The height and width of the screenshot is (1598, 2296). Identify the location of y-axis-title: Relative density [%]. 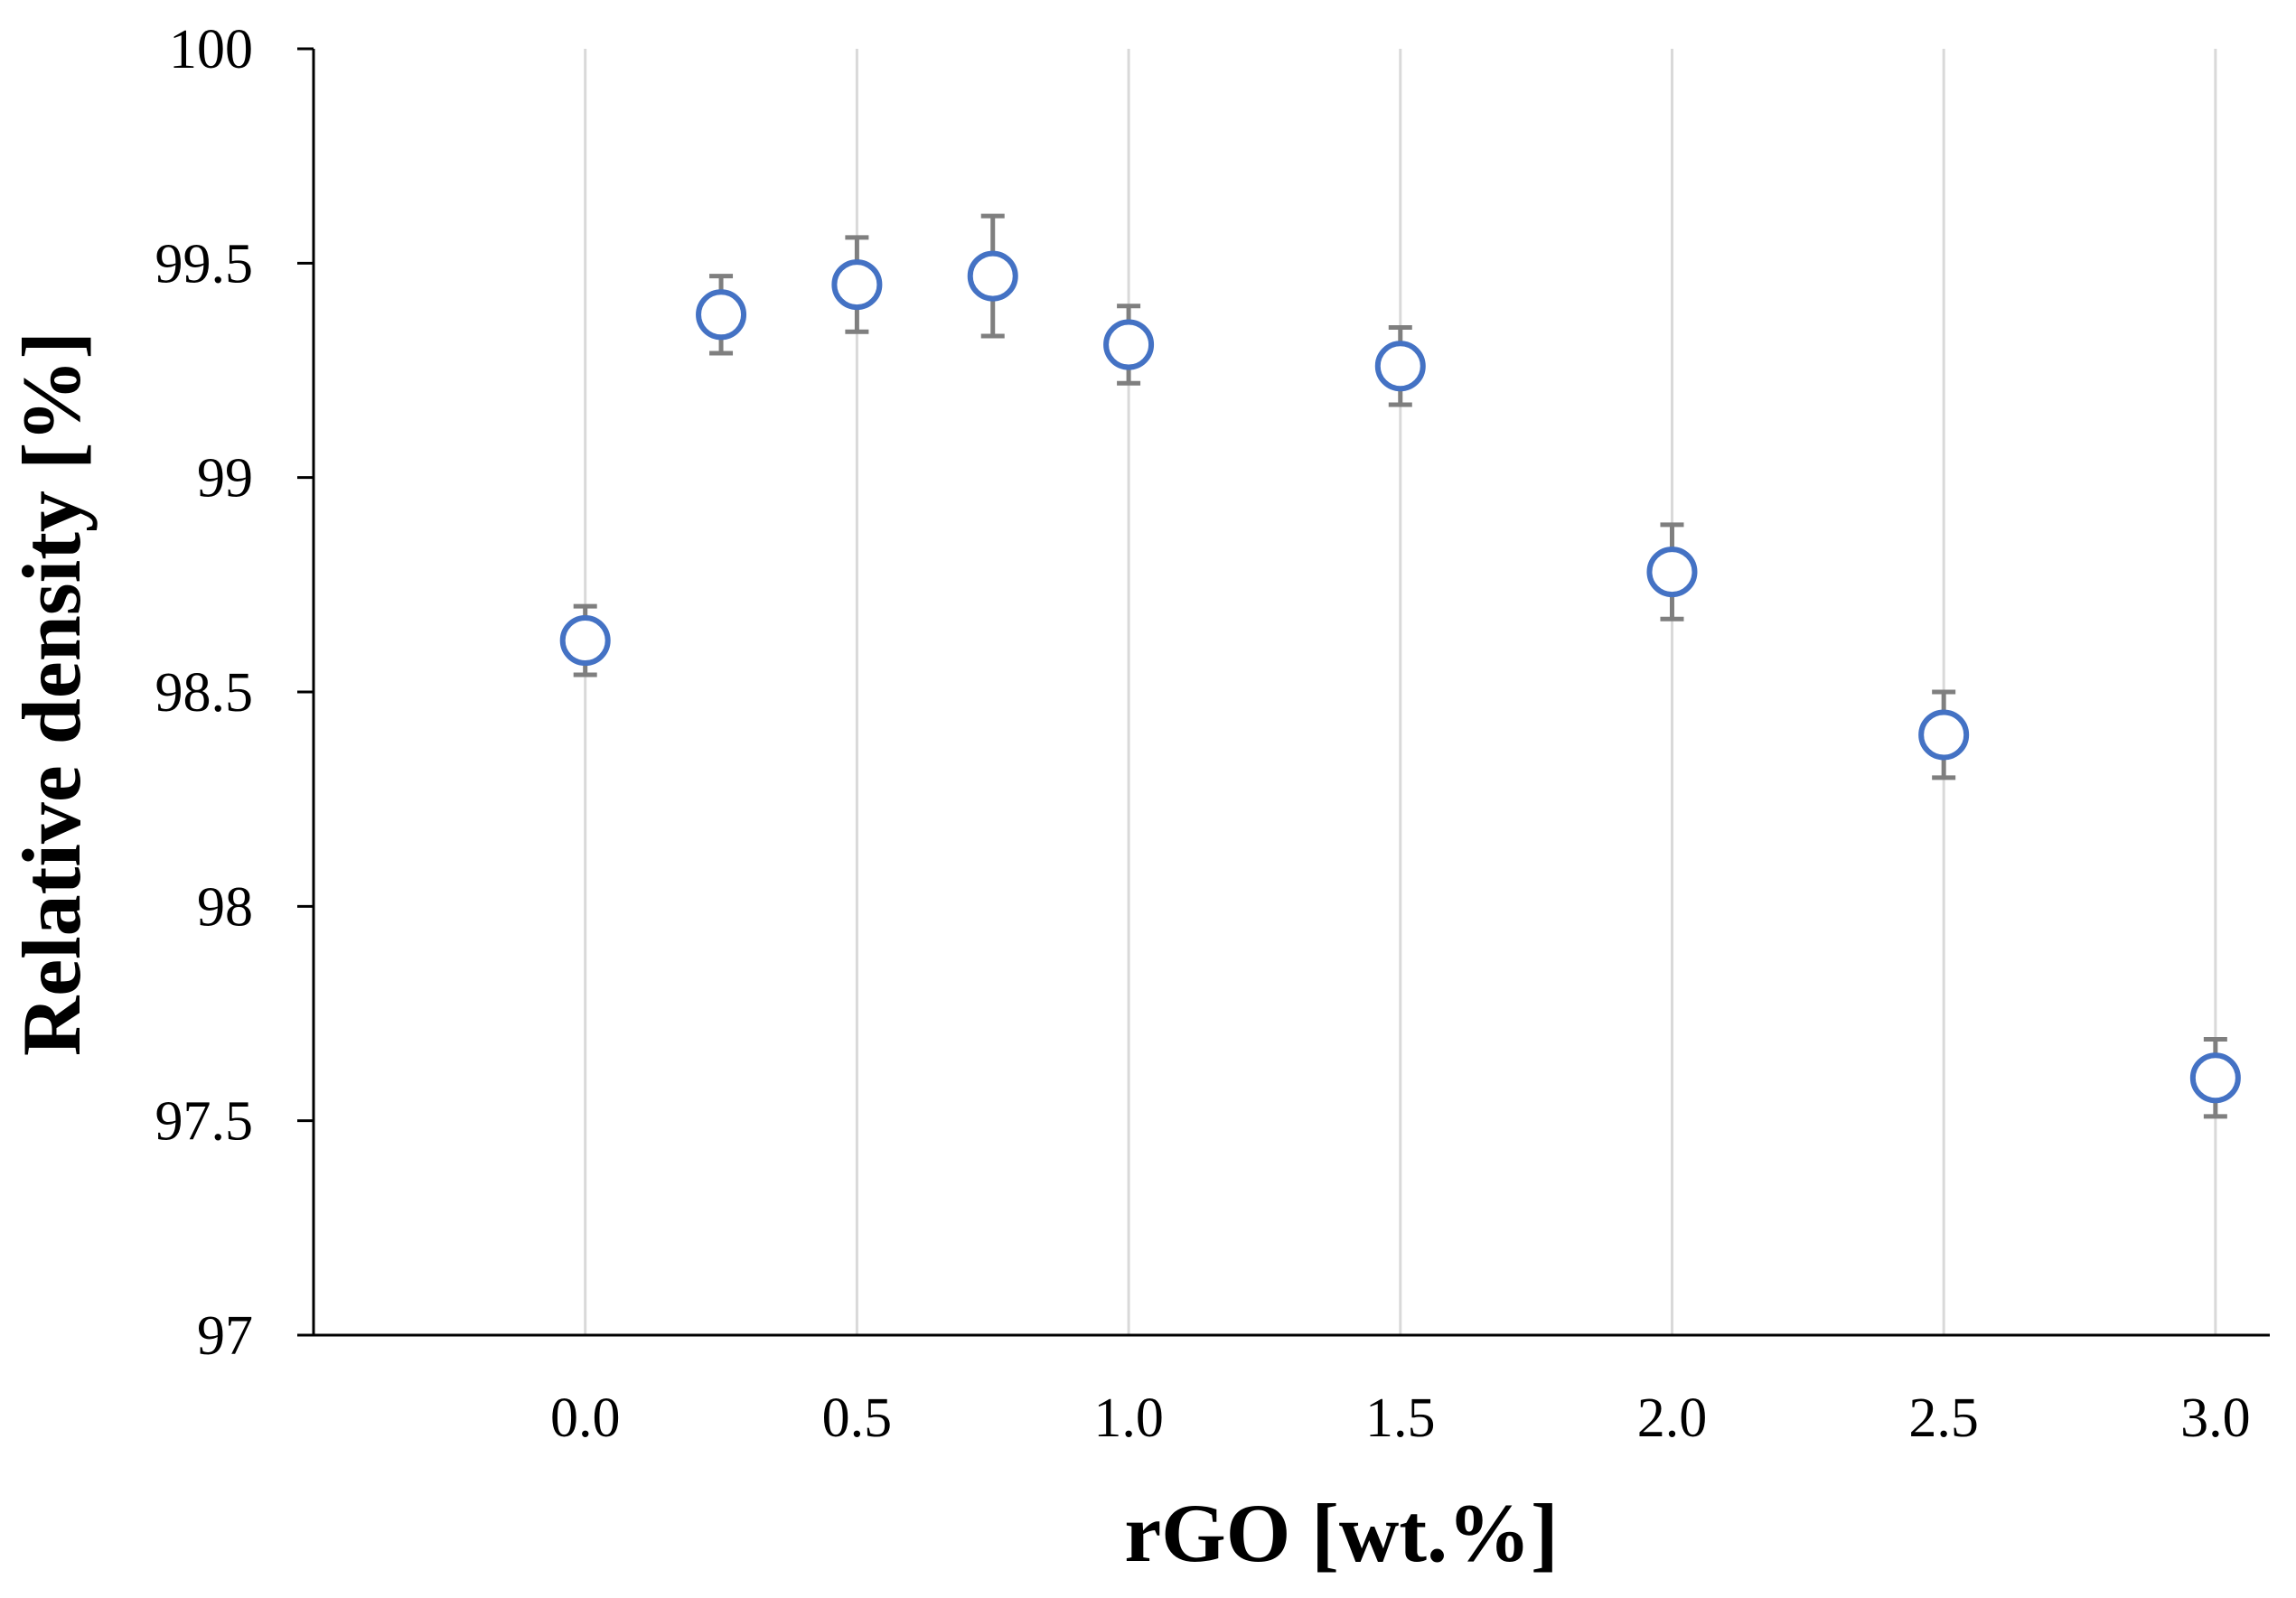
(51, 694).